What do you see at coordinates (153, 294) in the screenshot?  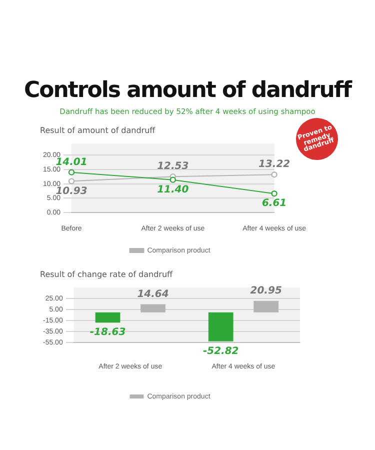 I see `data-label: 14.64` at bounding box center [153, 294].